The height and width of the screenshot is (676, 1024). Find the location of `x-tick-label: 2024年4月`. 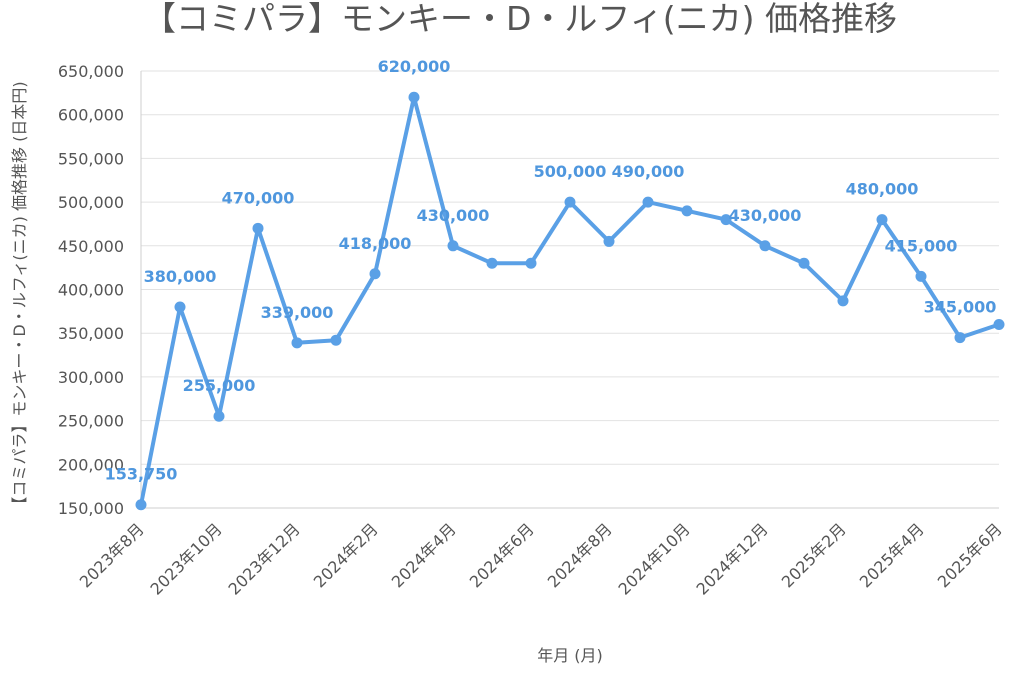

x-tick-label: 2024年4月 is located at coordinates (424, 555).